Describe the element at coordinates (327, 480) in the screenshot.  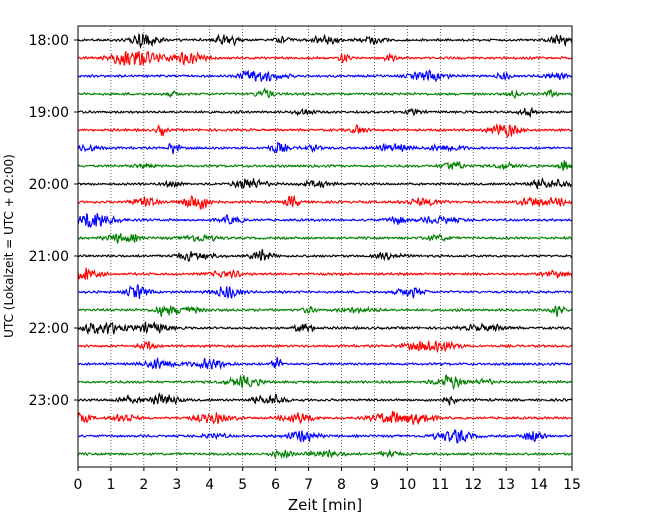
I see `x-axis-ticks: 0 1 2 3 4 5 6 7 8 9 10 11 12 13 14 15` at that location.